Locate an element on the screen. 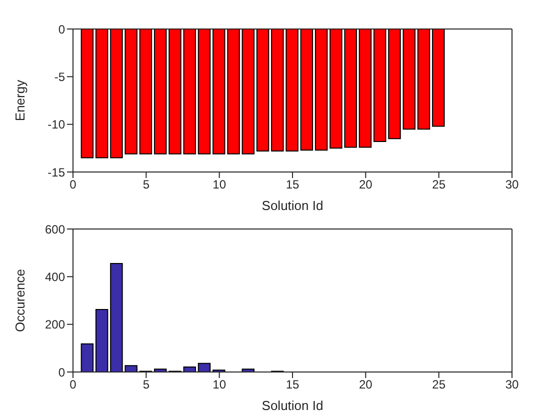  y-tick-label: 200 is located at coordinates (55, 325).